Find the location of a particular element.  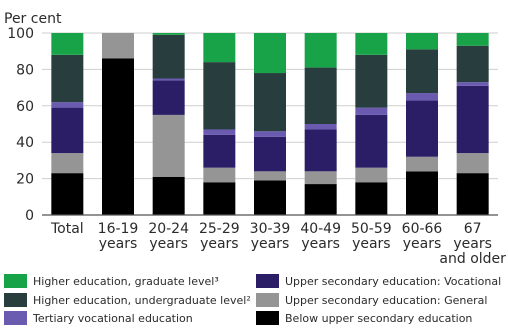

legend-swatch-graduate is located at coordinates (15, 281).